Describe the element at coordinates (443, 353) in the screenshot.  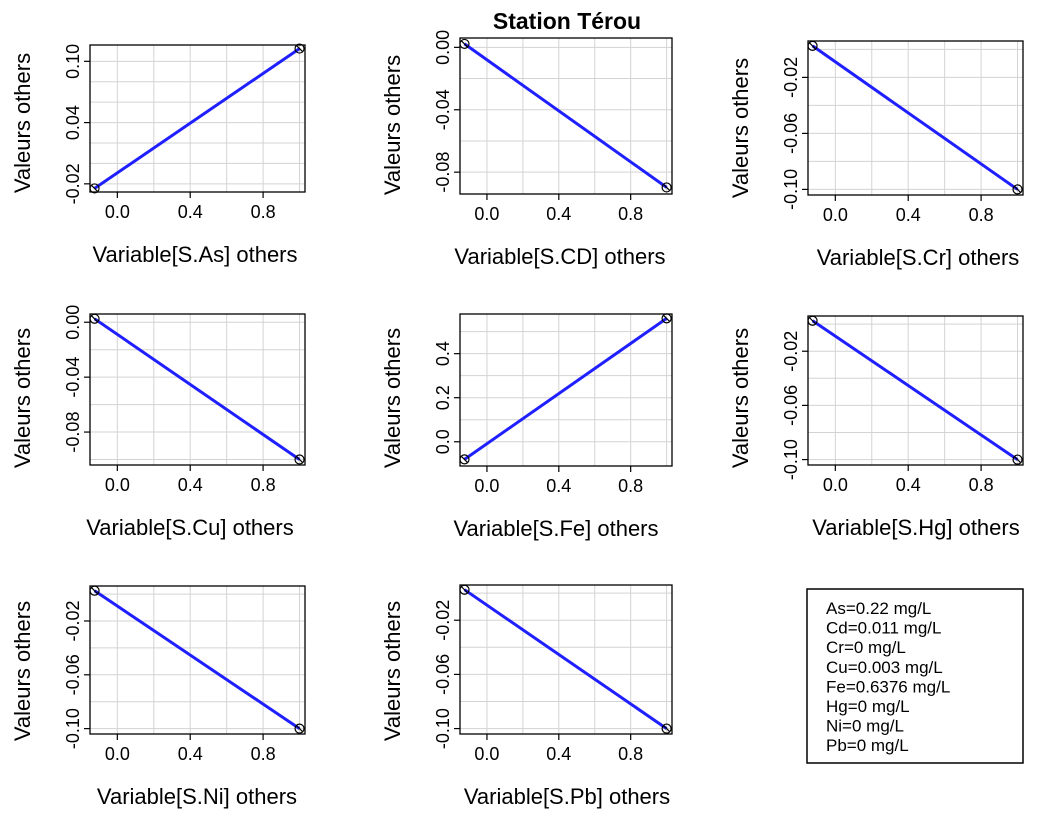
I see `y-tick-label: 0.4` at that location.